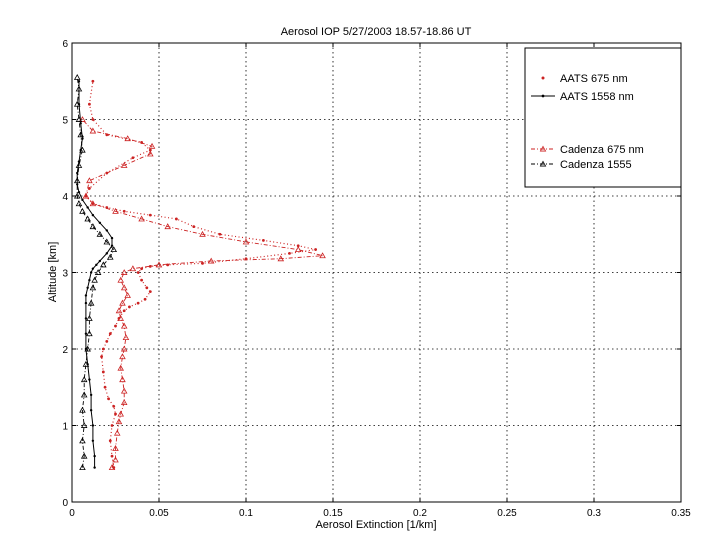 This screenshot has height=540, width=720. I want to click on y-tick-label: 4, so click(65, 197).